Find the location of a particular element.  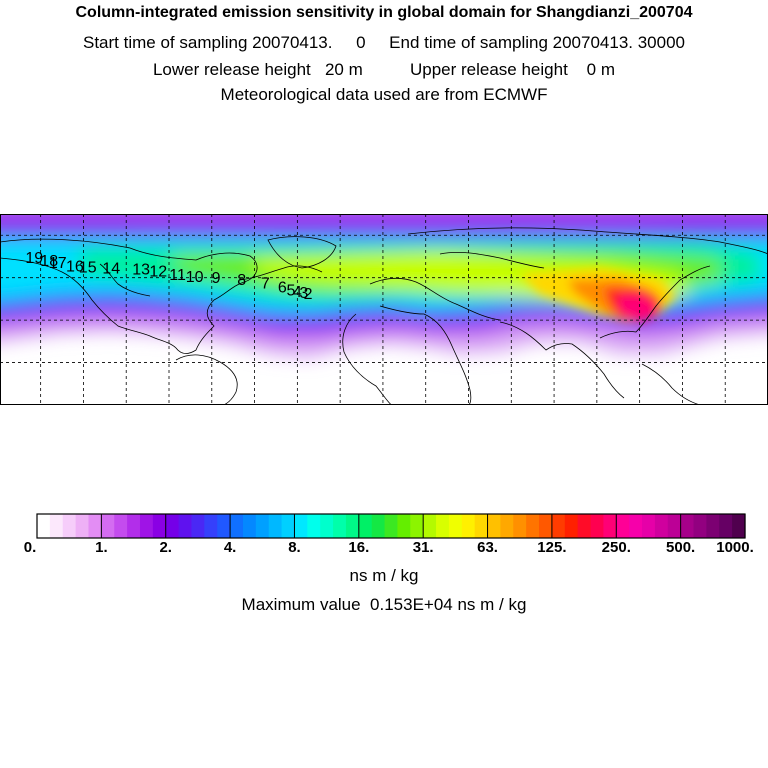

colorbar-outline is located at coordinates (391, 526).